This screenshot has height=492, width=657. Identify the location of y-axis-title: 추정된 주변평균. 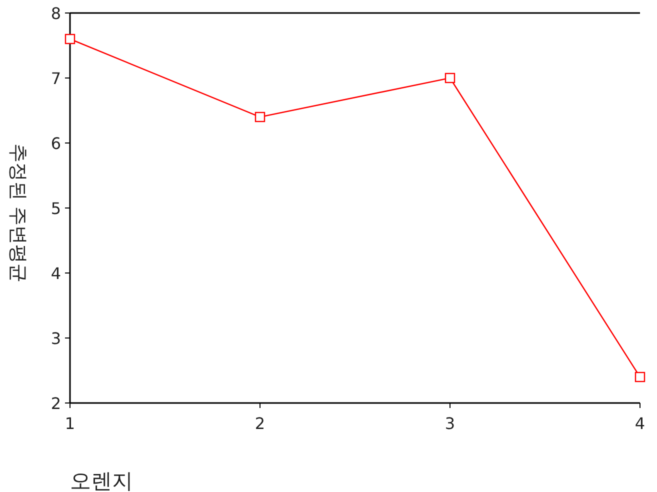
(18, 213).